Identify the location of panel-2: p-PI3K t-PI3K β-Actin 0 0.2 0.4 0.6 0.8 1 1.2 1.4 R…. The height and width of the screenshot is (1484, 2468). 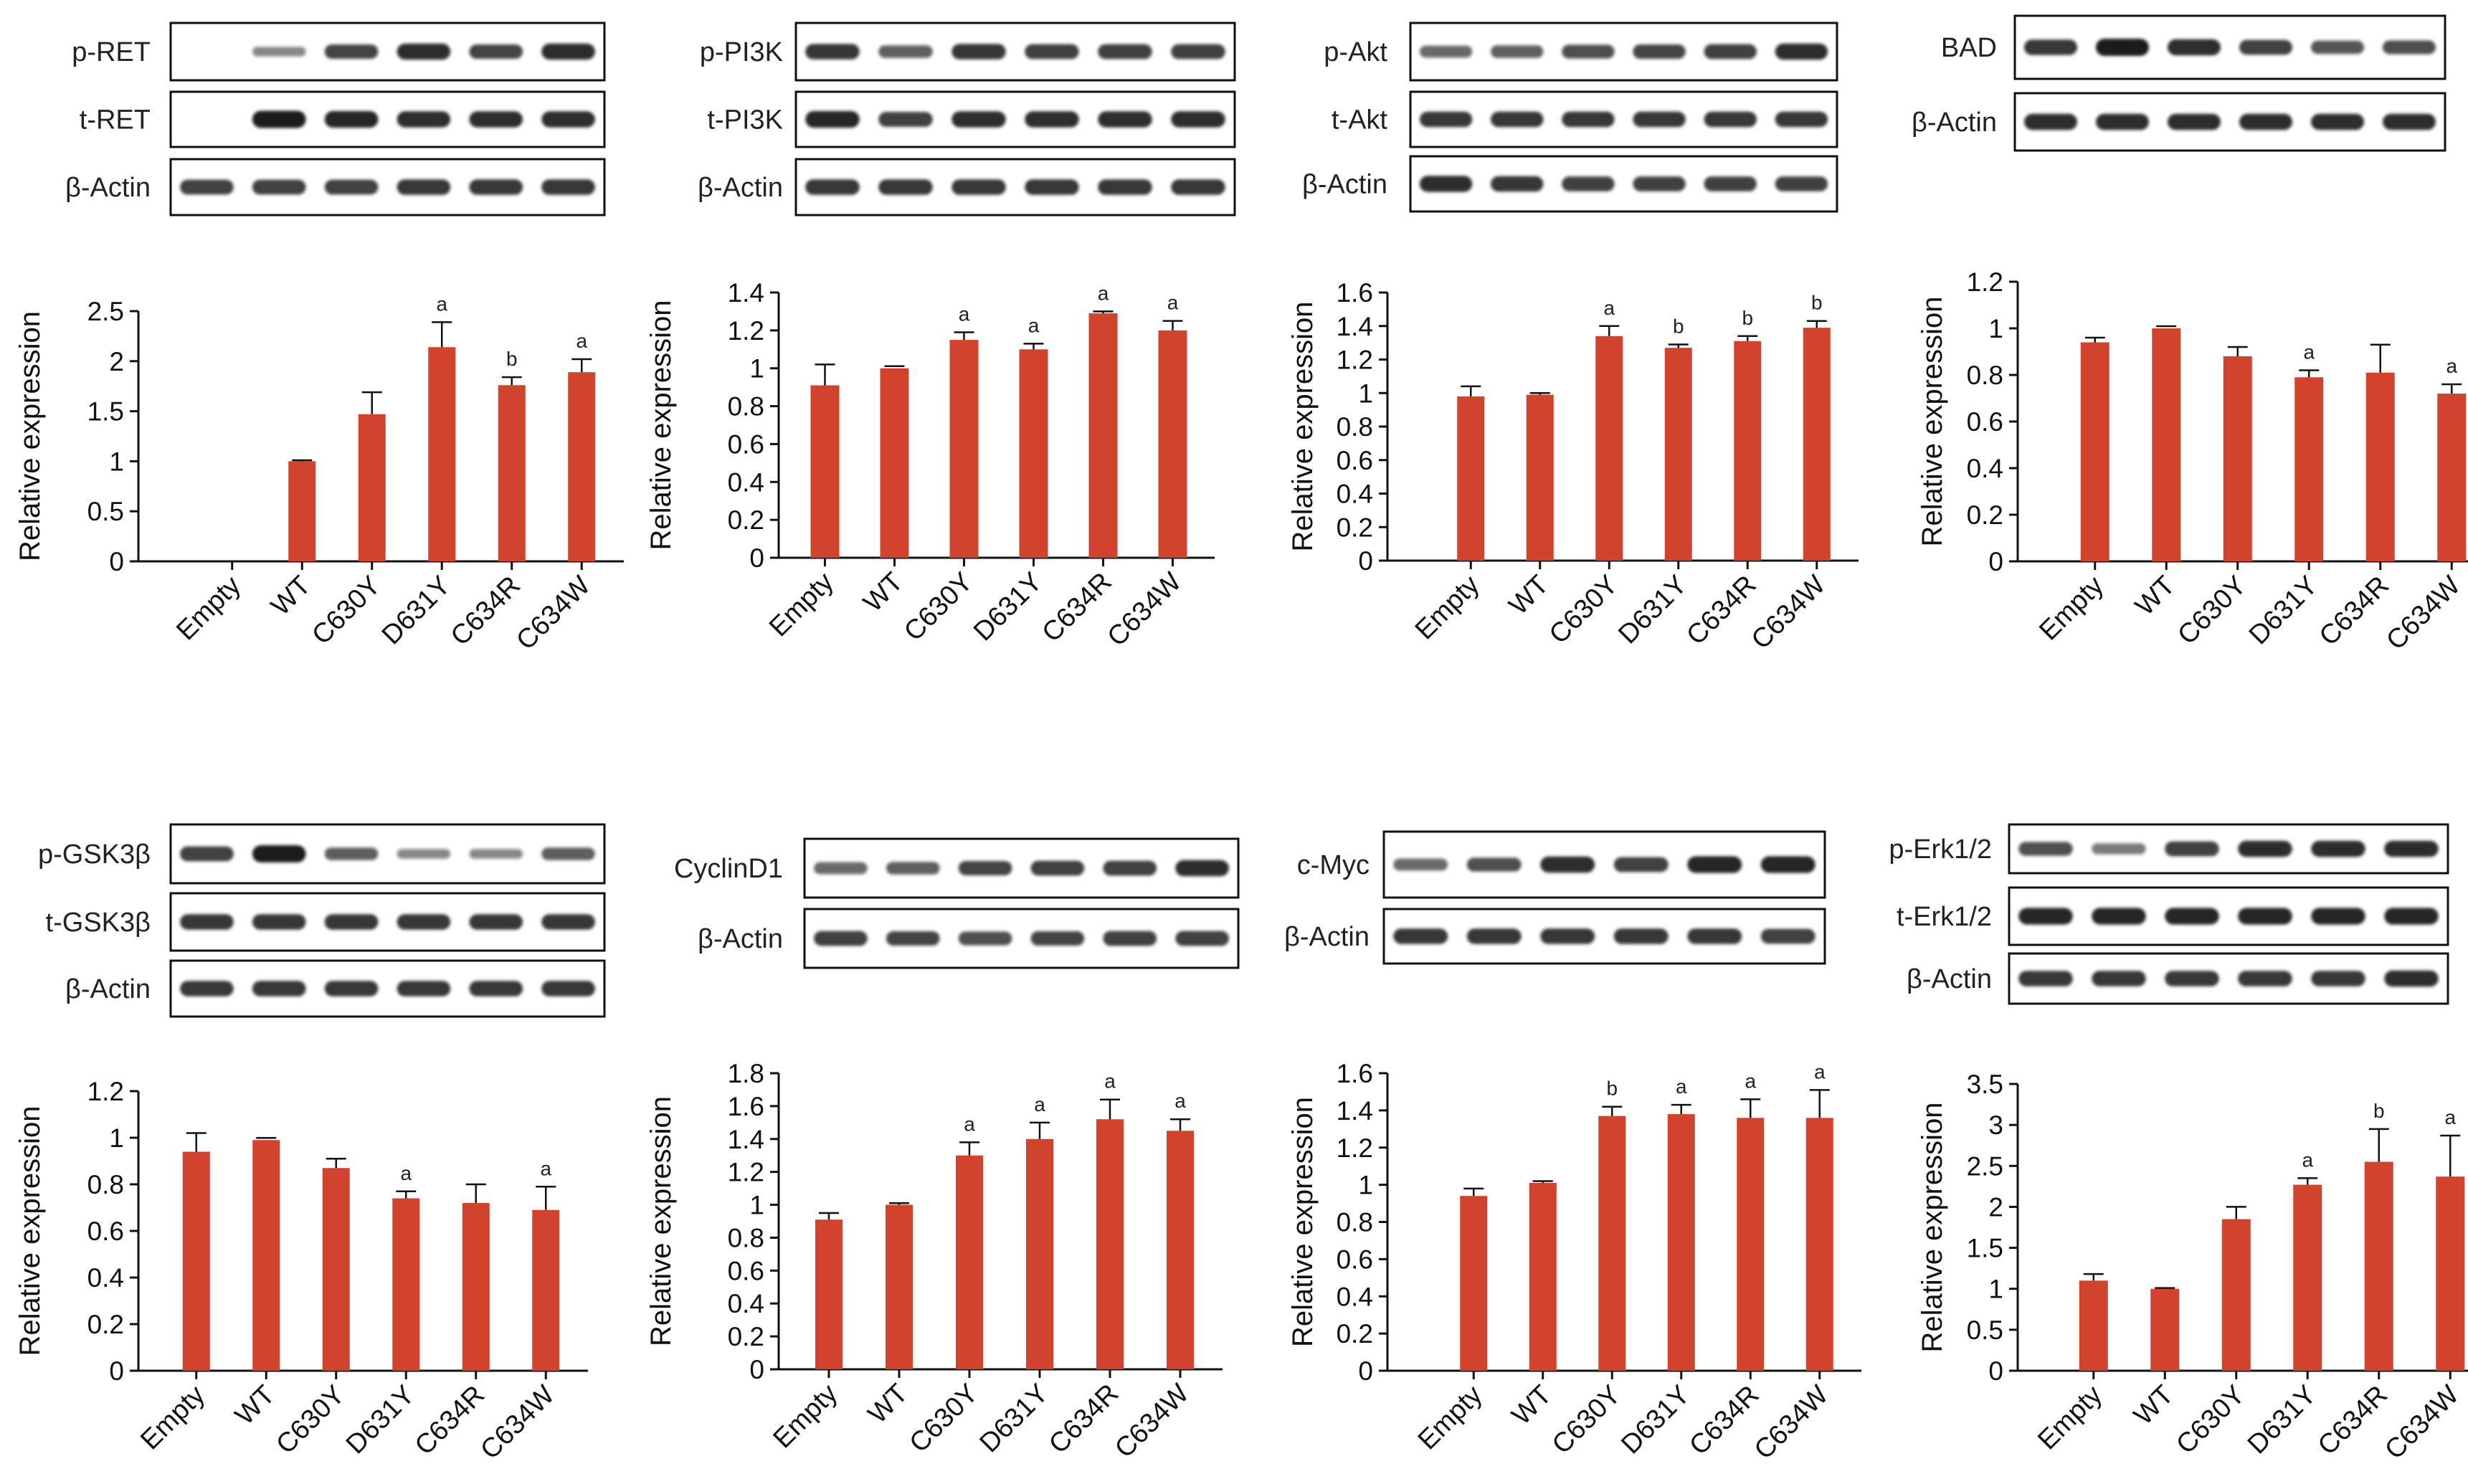
(940, 337).